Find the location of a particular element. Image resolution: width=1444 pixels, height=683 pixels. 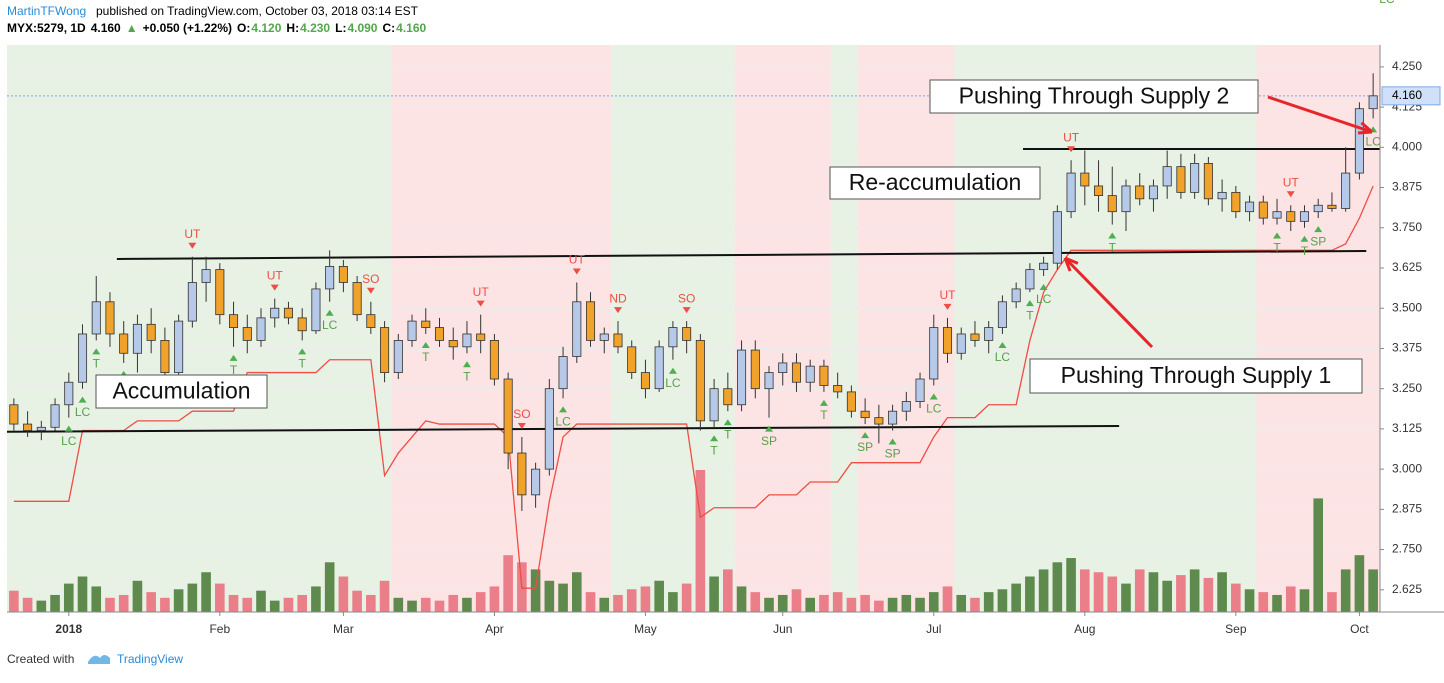

last-price-tag is located at coordinates (1411, 96).